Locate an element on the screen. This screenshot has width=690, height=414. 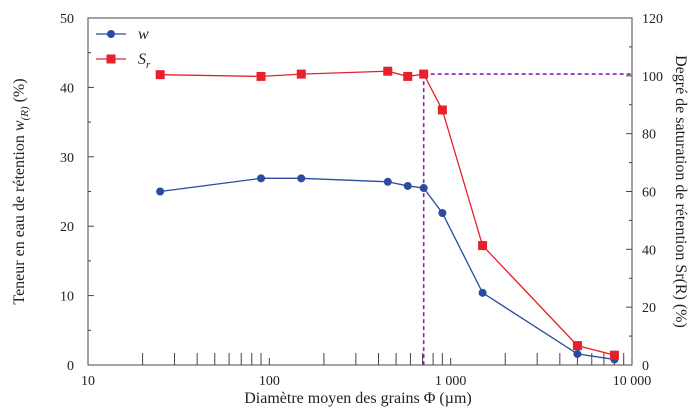
y-left-tick-label: 0 is located at coordinates (70, 366).